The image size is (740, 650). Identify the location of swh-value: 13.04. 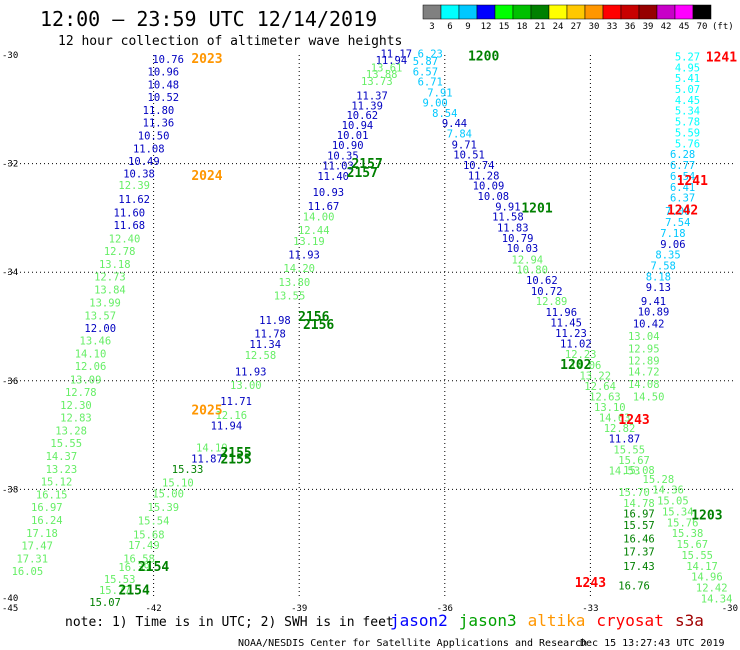
(644, 337).